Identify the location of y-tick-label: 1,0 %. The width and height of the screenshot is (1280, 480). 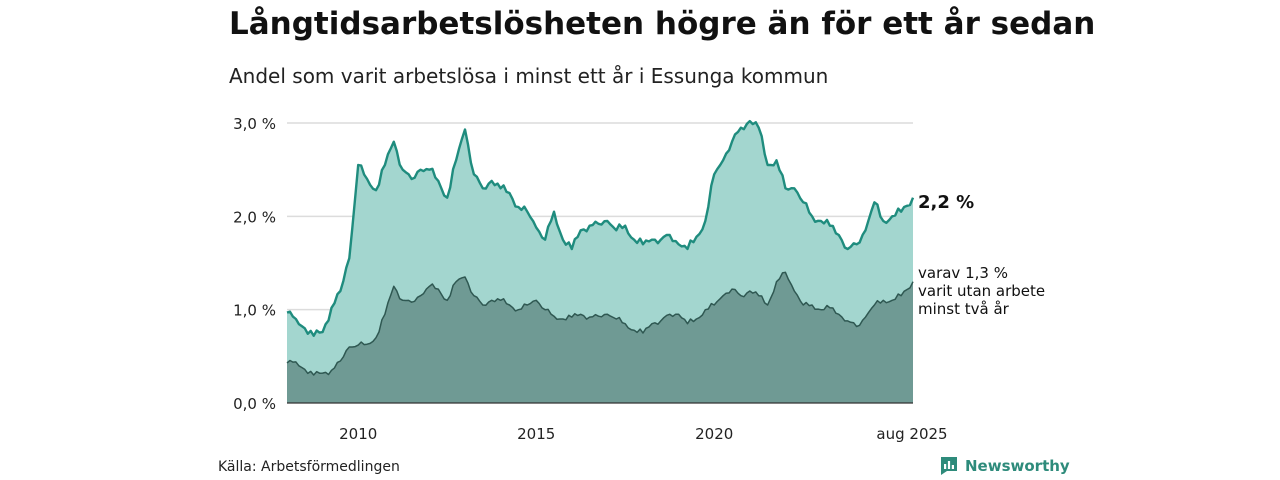
(254, 311).